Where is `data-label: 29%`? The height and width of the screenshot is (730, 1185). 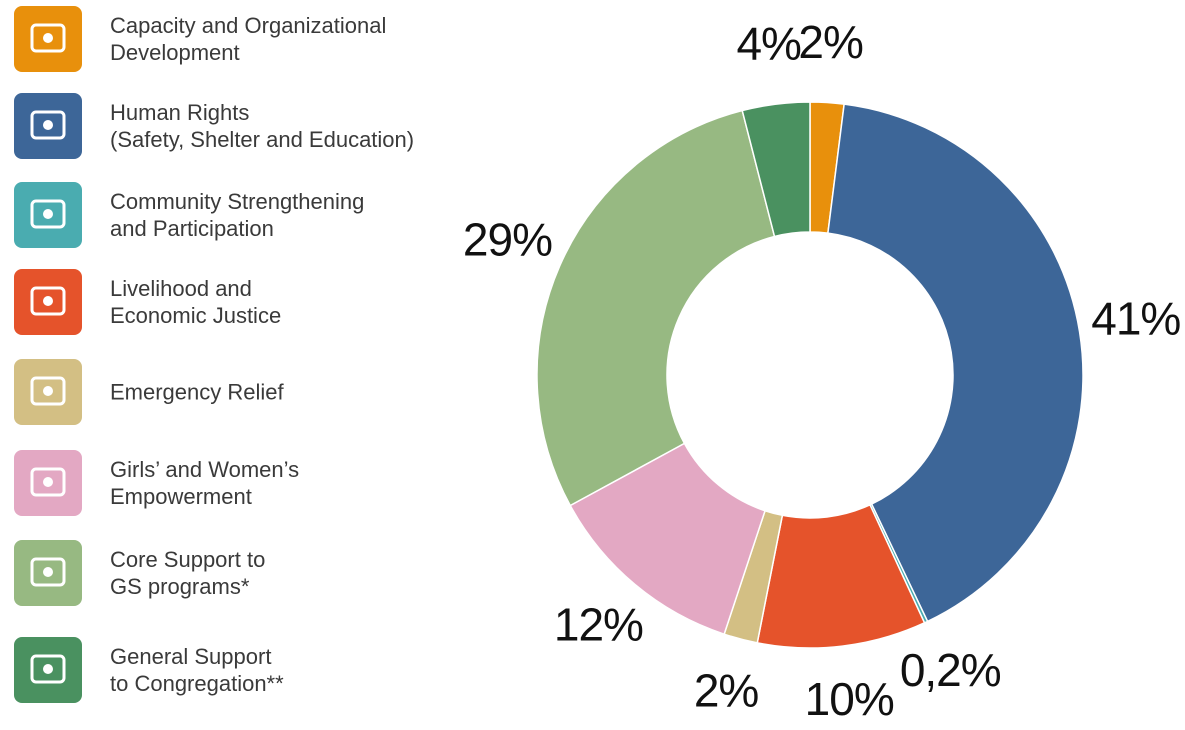
data-label: 29% is located at coordinates (507, 239).